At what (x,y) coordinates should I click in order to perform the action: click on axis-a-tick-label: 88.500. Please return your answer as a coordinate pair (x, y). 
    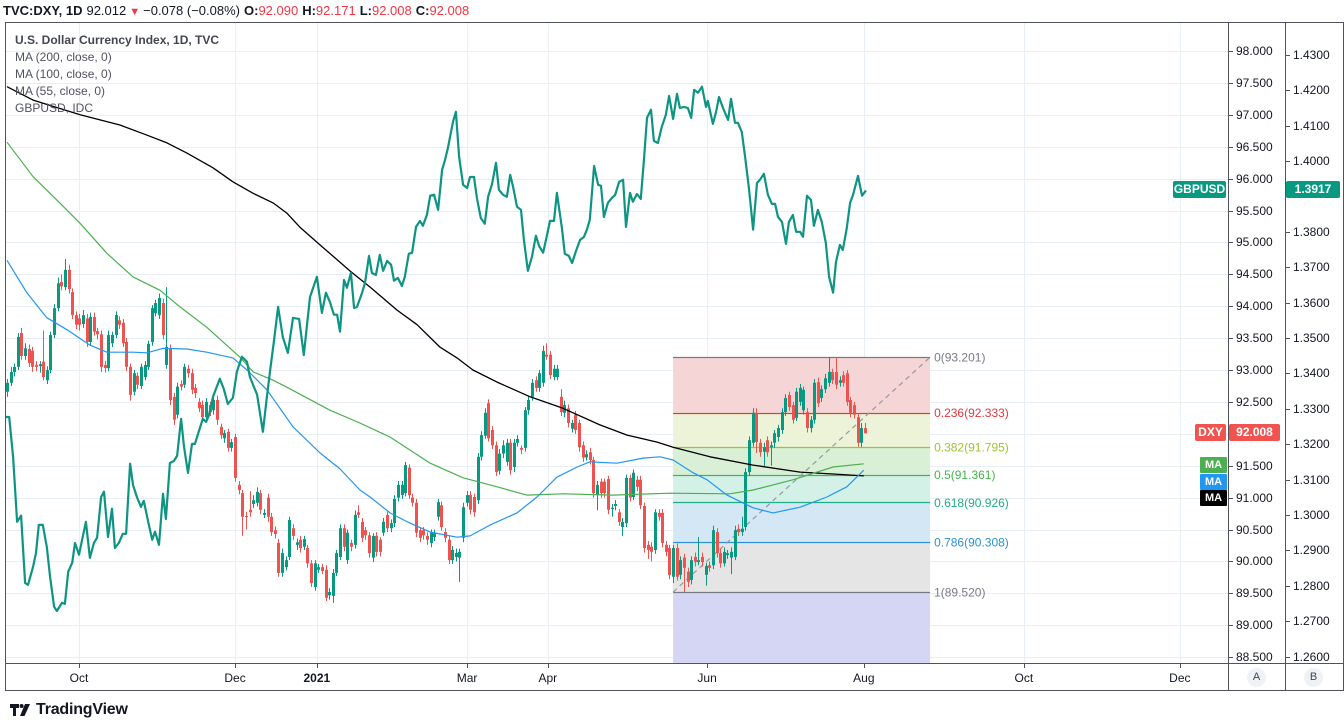
    Looking at the image, I should click on (1254, 657).